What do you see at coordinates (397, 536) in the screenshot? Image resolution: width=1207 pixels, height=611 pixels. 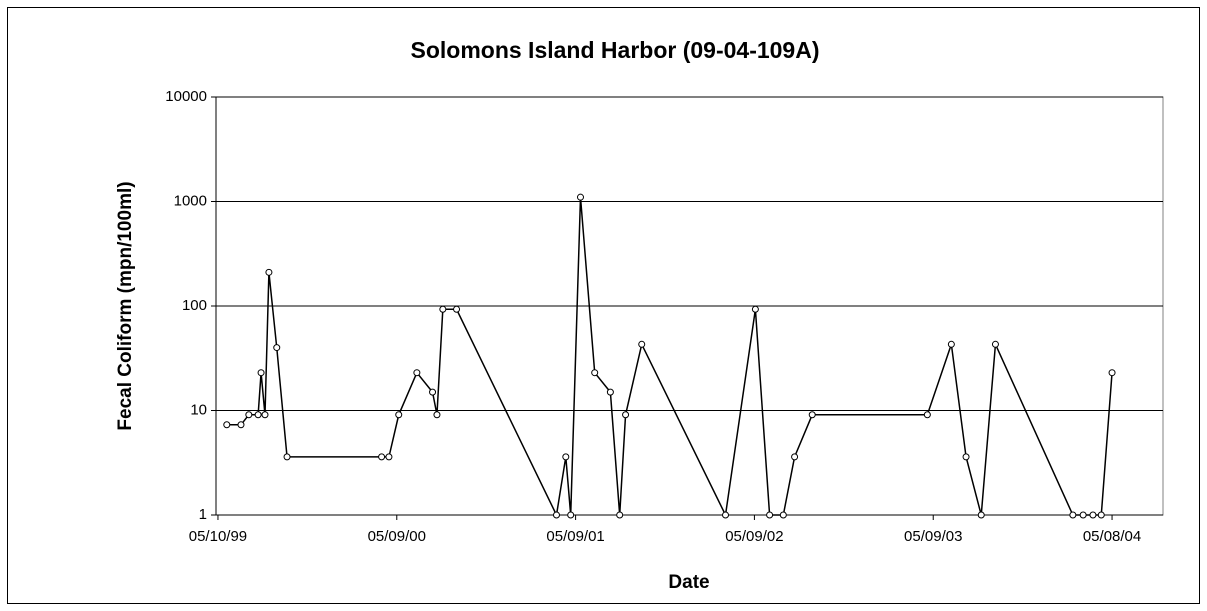 I see `x-tick-label: 05/09/00` at bounding box center [397, 536].